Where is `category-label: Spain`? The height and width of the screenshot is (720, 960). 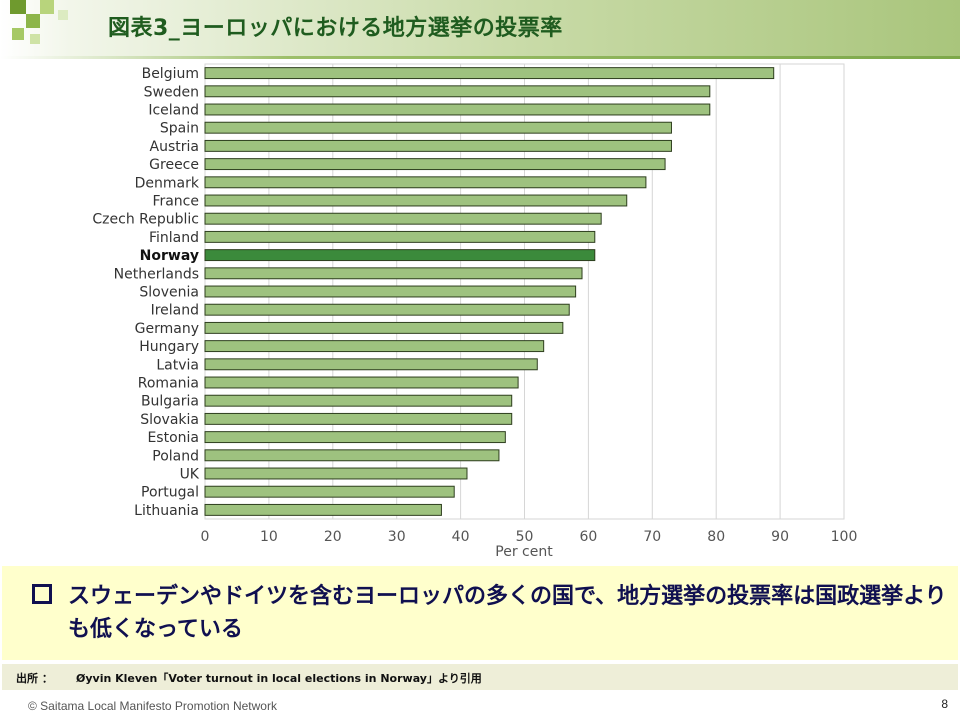 category-label: Spain is located at coordinates (179, 129).